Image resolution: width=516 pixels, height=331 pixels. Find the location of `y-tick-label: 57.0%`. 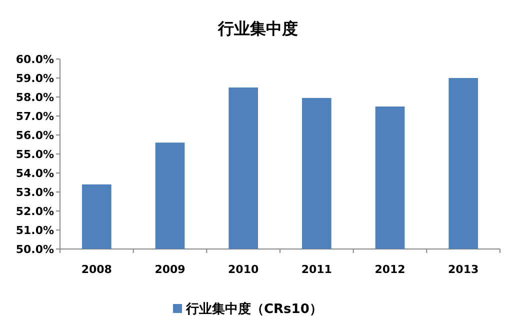

y-tick-label: 57.0% is located at coordinates (35, 116).